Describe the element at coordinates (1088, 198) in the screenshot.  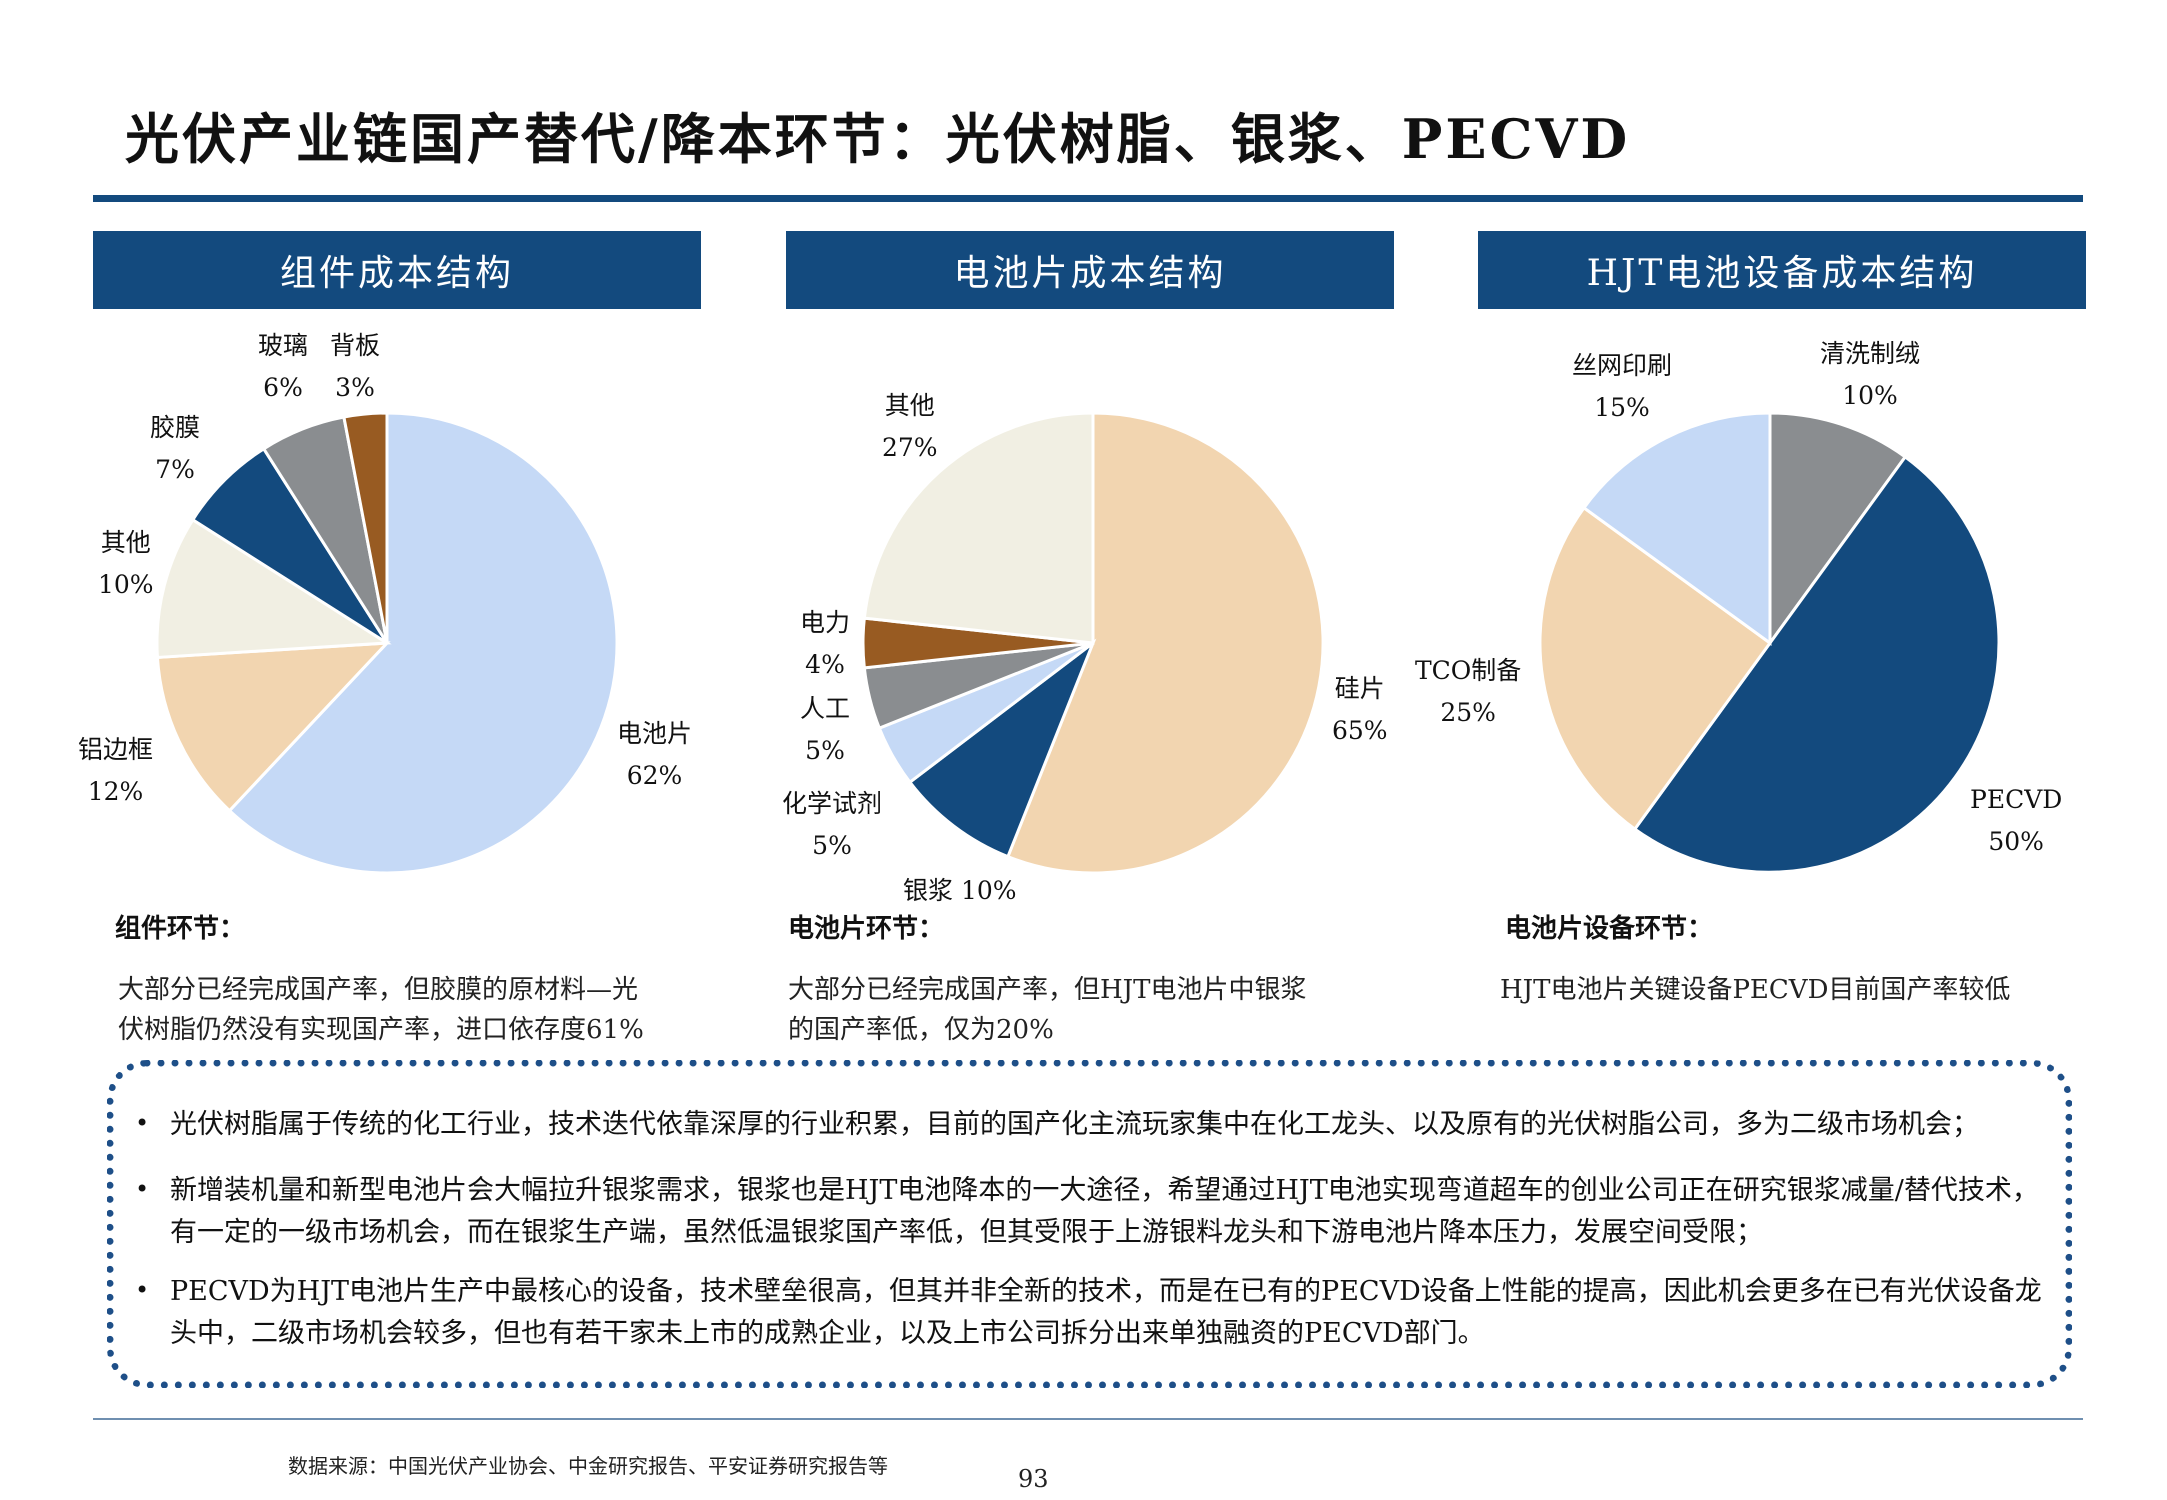
I see `title-divider` at that location.